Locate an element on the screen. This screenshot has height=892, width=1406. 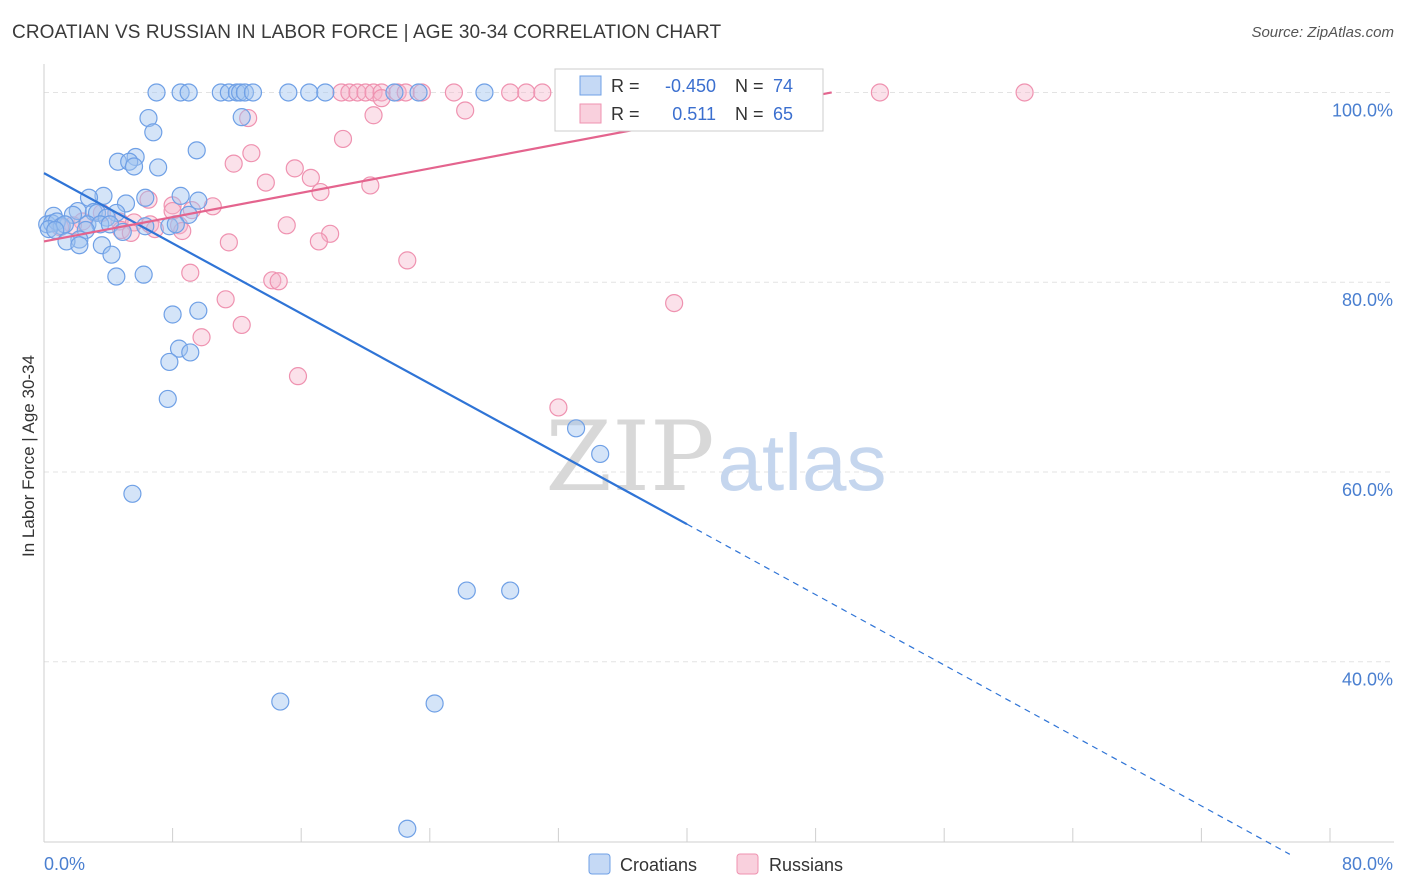
legend-n-value-croatians: 74 is located at coordinates (783, 86).